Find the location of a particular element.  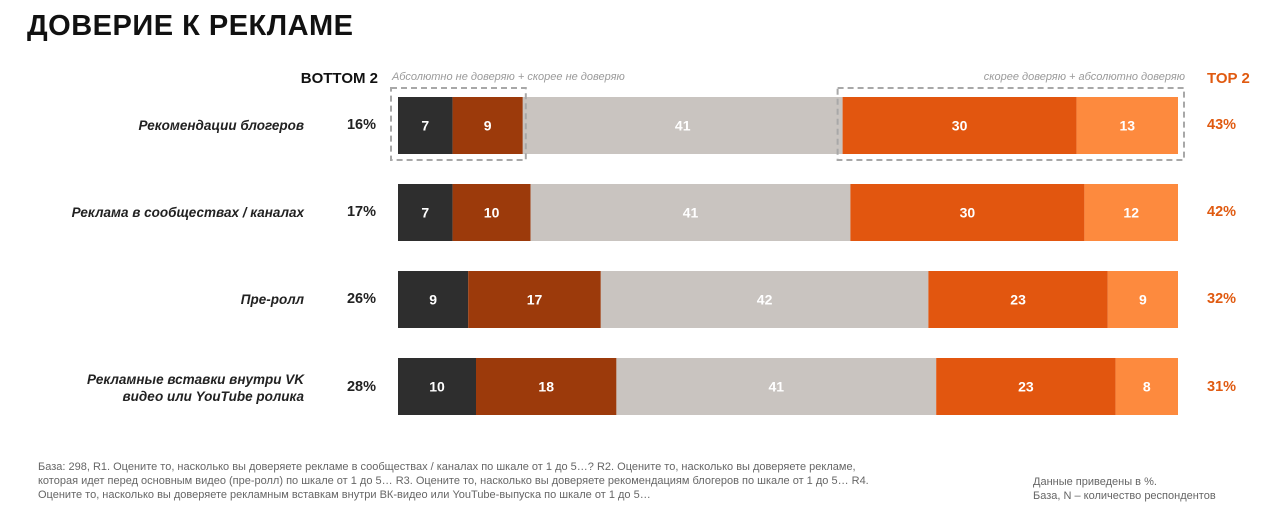

page-title: ДОВЕРИЕ К РЕКЛАМЕ is located at coordinates (190, 26).